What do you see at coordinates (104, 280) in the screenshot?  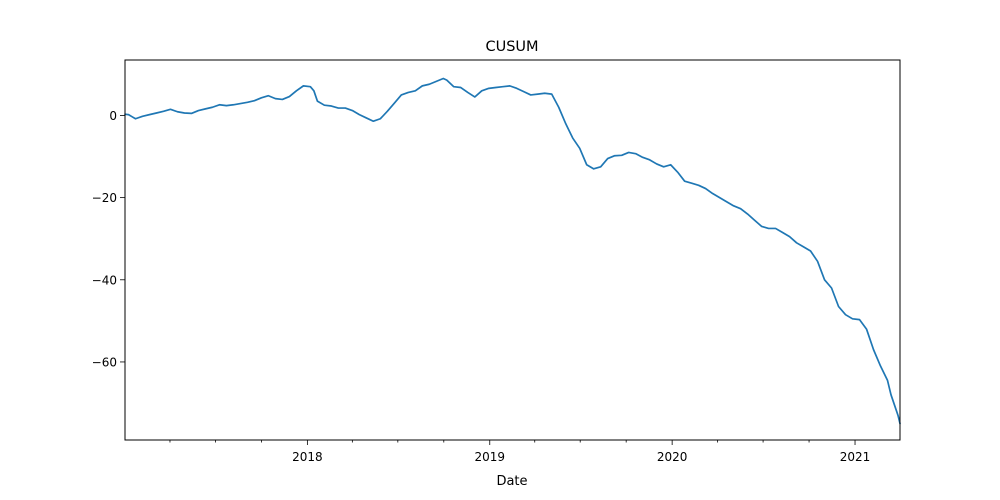 I see `y-tick-label: −40` at bounding box center [104, 280].